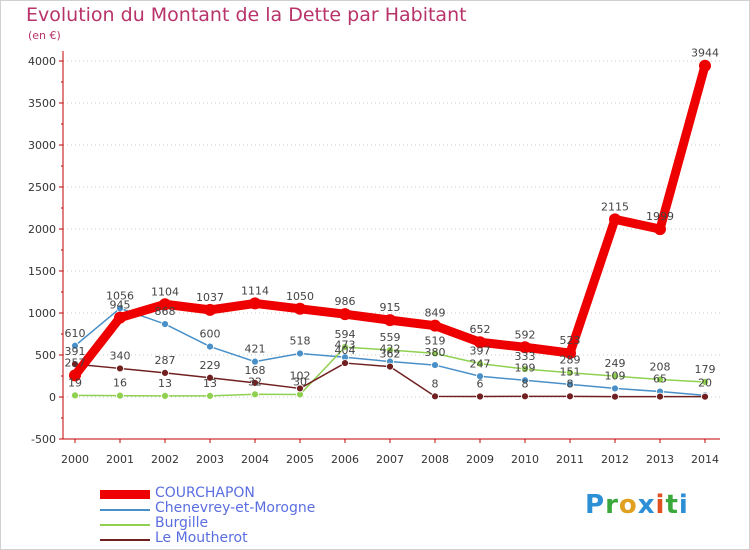  I want to click on data-label: 109, so click(615, 375).